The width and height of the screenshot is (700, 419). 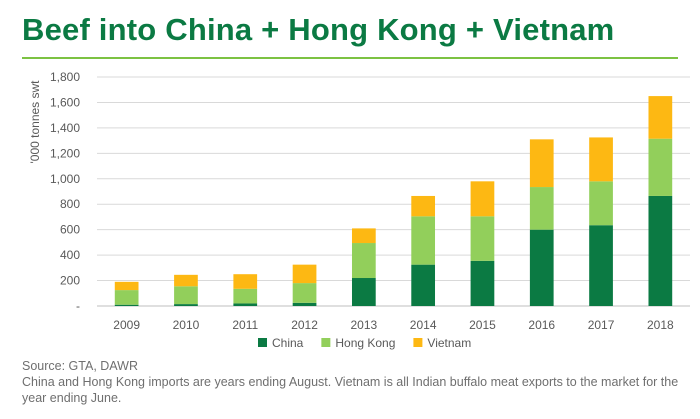 I want to click on y-axis-label: '000 tonnes swt, so click(x=35, y=122).